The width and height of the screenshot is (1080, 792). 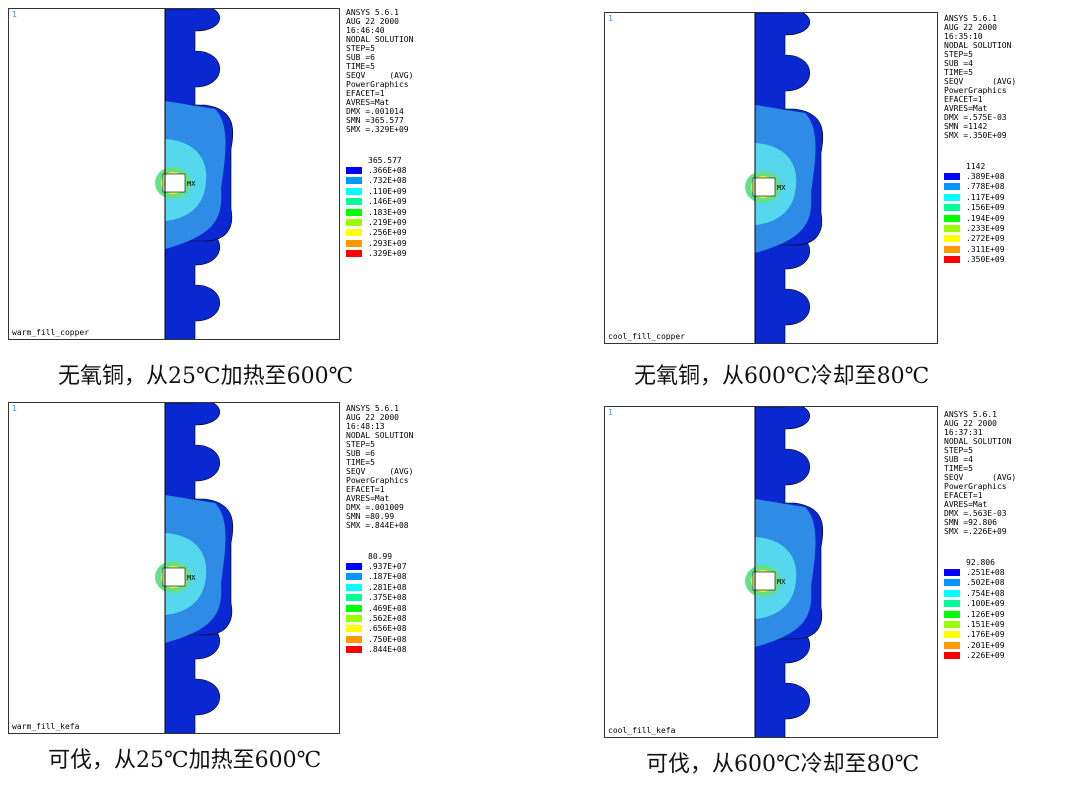 What do you see at coordinates (958, 459) in the screenshot?
I see `info-line: SUB =4` at bounding box center [958, 459].